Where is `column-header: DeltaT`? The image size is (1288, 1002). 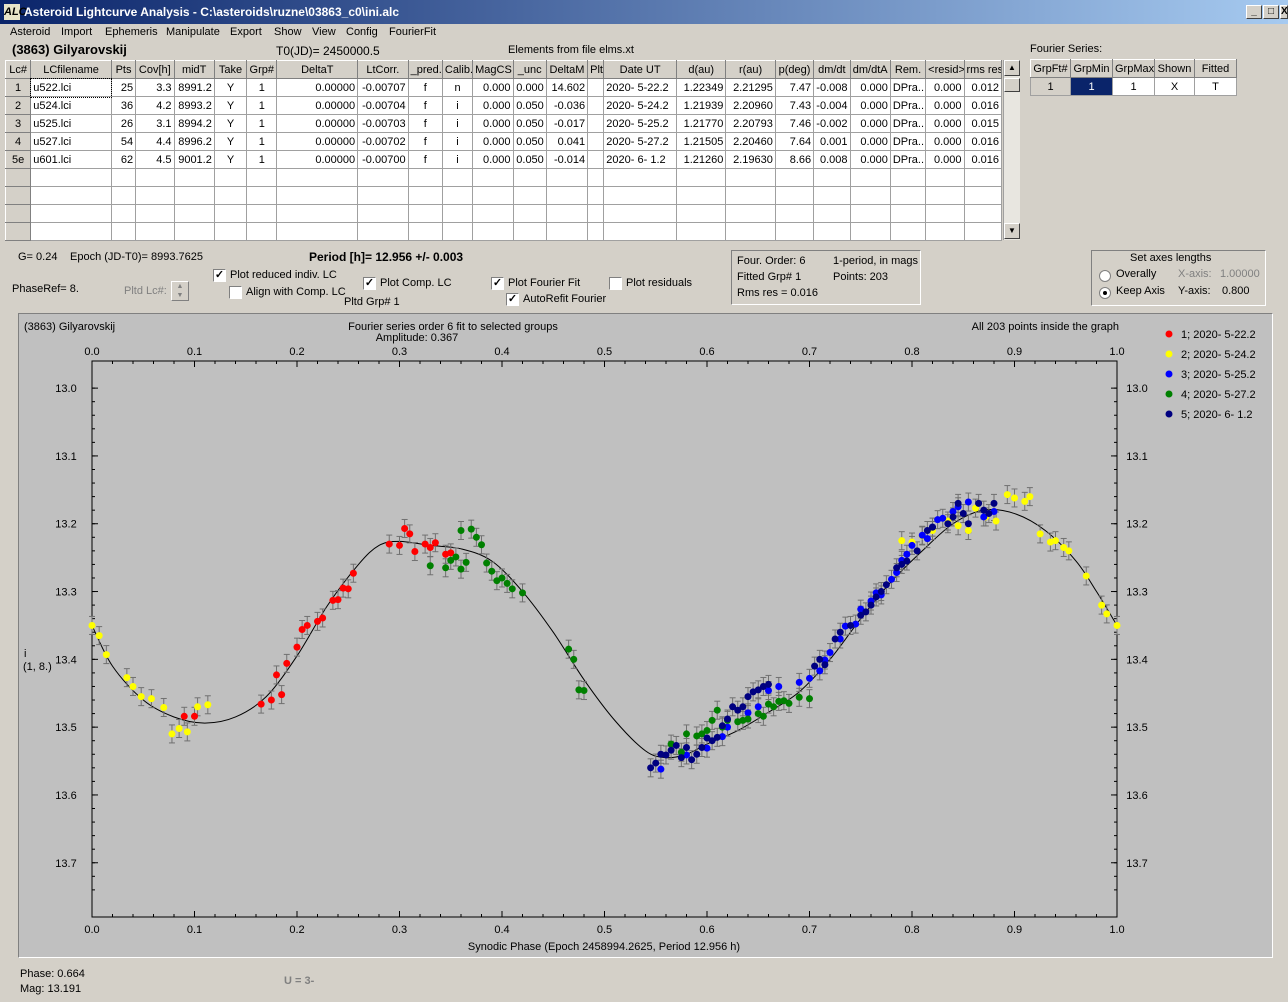 column-header: DeltaT is located at coordinates (317, 69).